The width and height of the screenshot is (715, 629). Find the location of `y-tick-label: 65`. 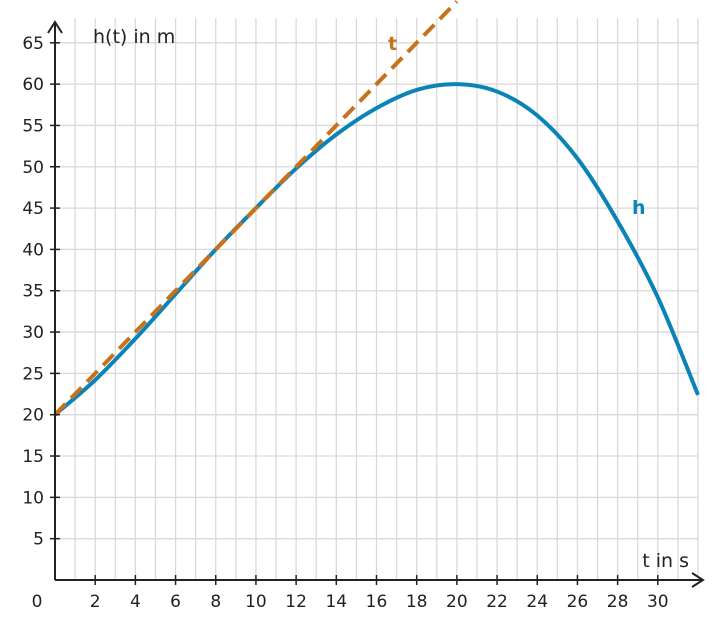

y-tick-label: 65 is located at coordinates (33, 44).